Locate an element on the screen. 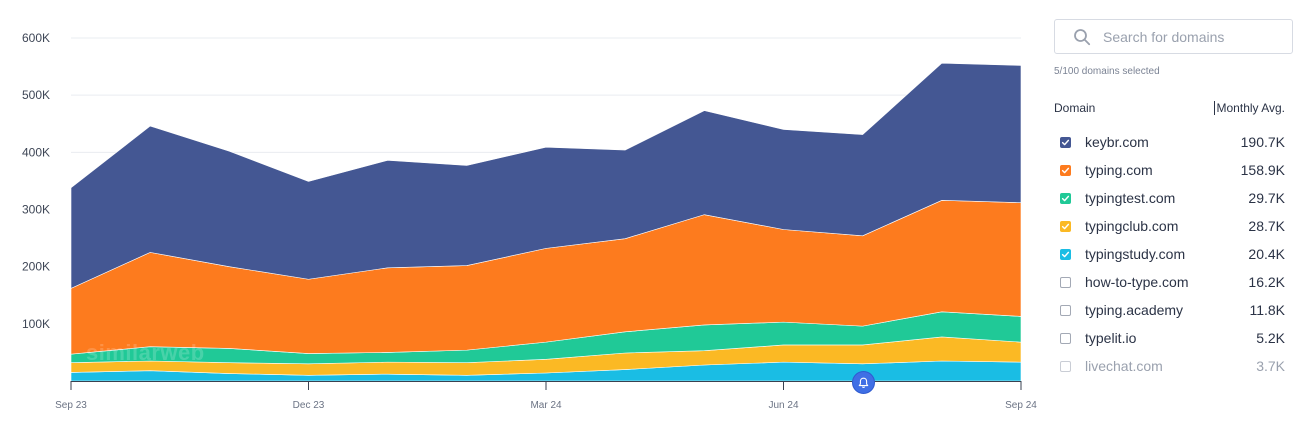 This screenshot has width=1311, height=423. domain-row: typingtest.com 29.7K is located at coordinates (1174, 198).